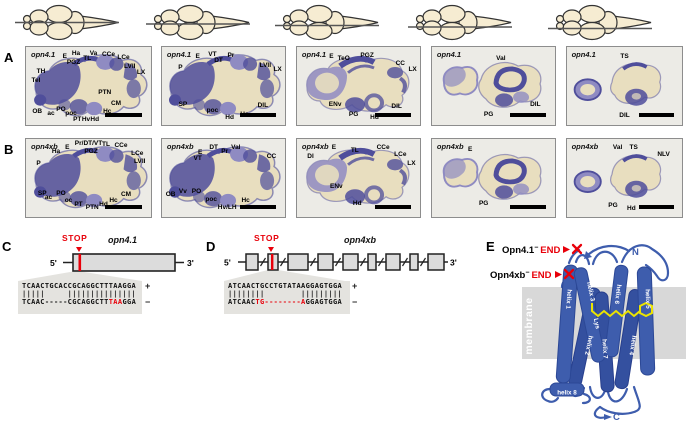 This screenshot has width=686, height=422. I want to click on gene-model-opn4xb: 5' 3', so click(340, 283).